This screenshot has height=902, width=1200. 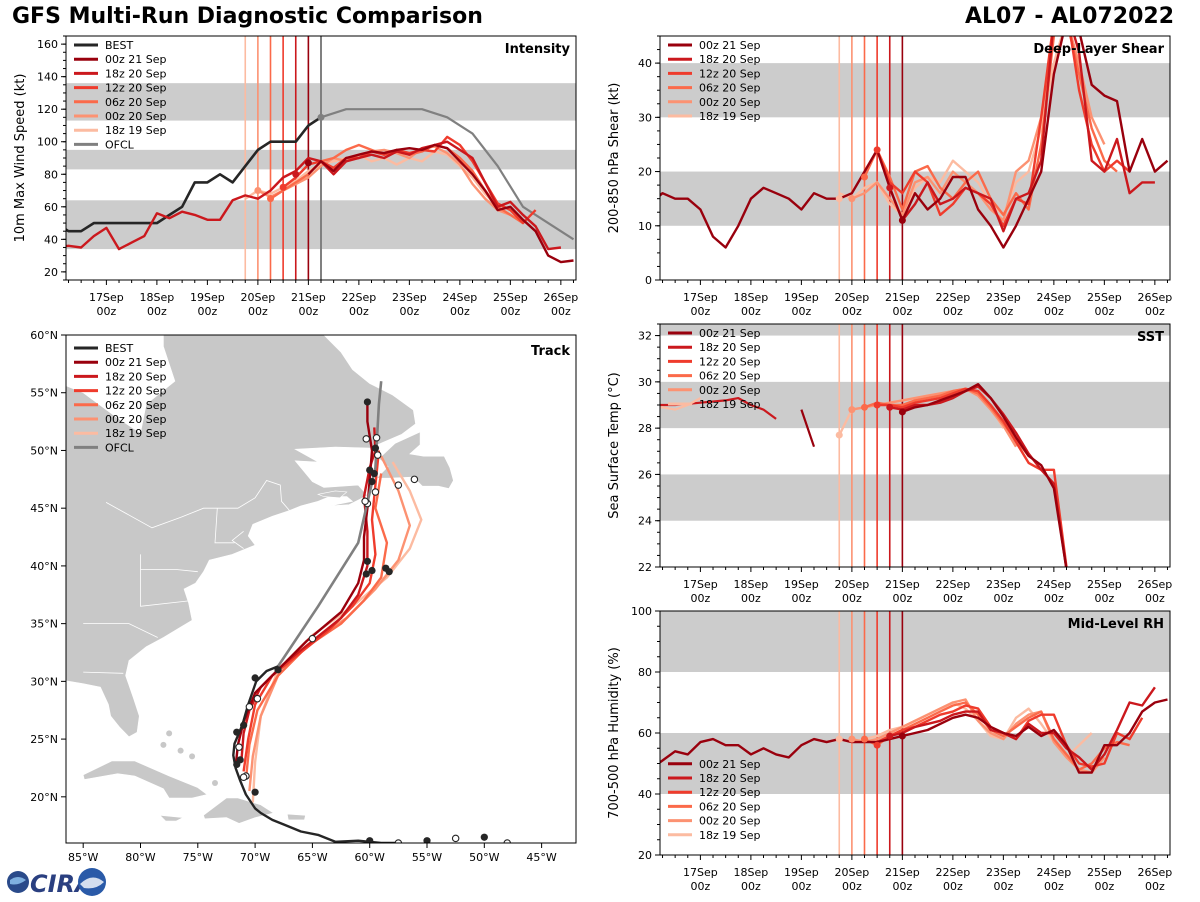 I want to click on intensity-series-00z-20-sep, so click(x=384, y=181).